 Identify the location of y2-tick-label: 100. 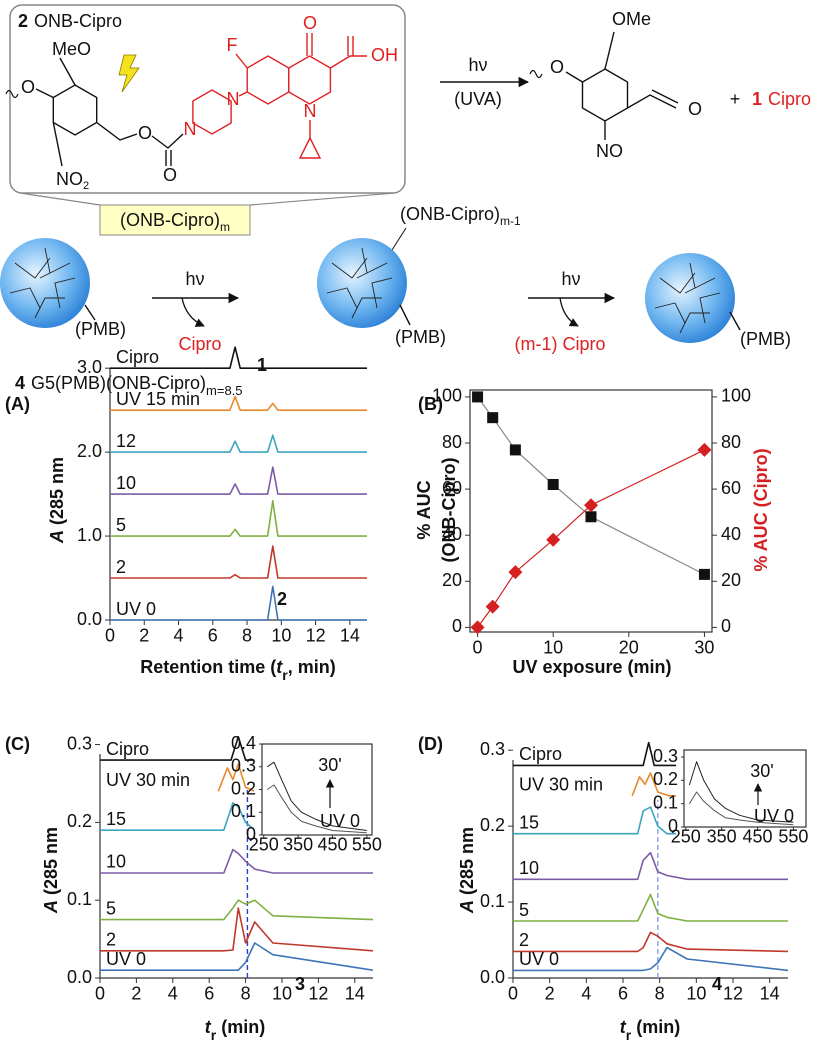
(736, 396).